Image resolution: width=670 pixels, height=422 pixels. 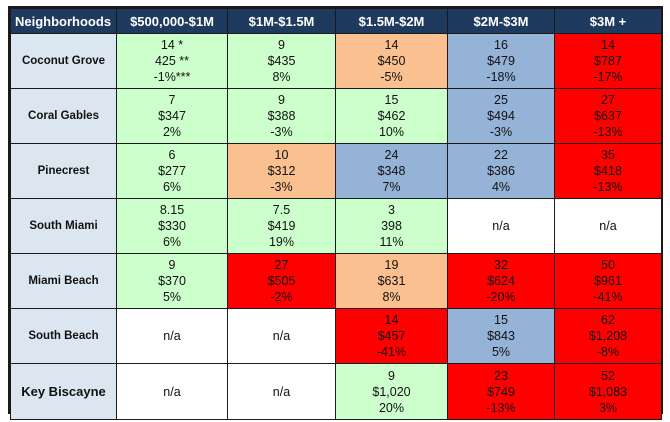 I want to click on cell-price: $637, so click(x=608, y=116).